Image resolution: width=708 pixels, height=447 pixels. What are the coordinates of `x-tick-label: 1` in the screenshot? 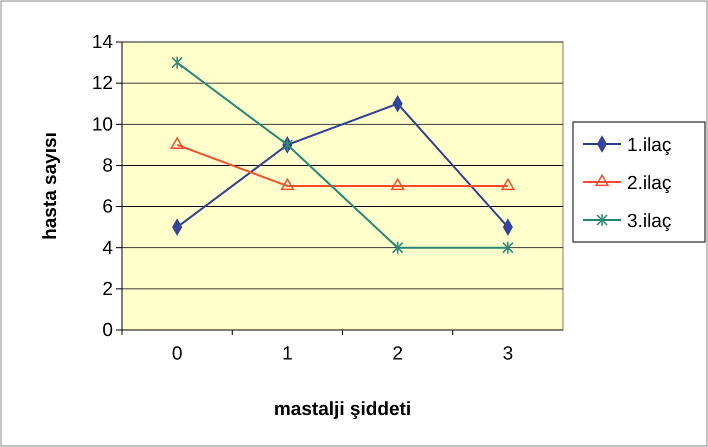 It's located at (287, 353).